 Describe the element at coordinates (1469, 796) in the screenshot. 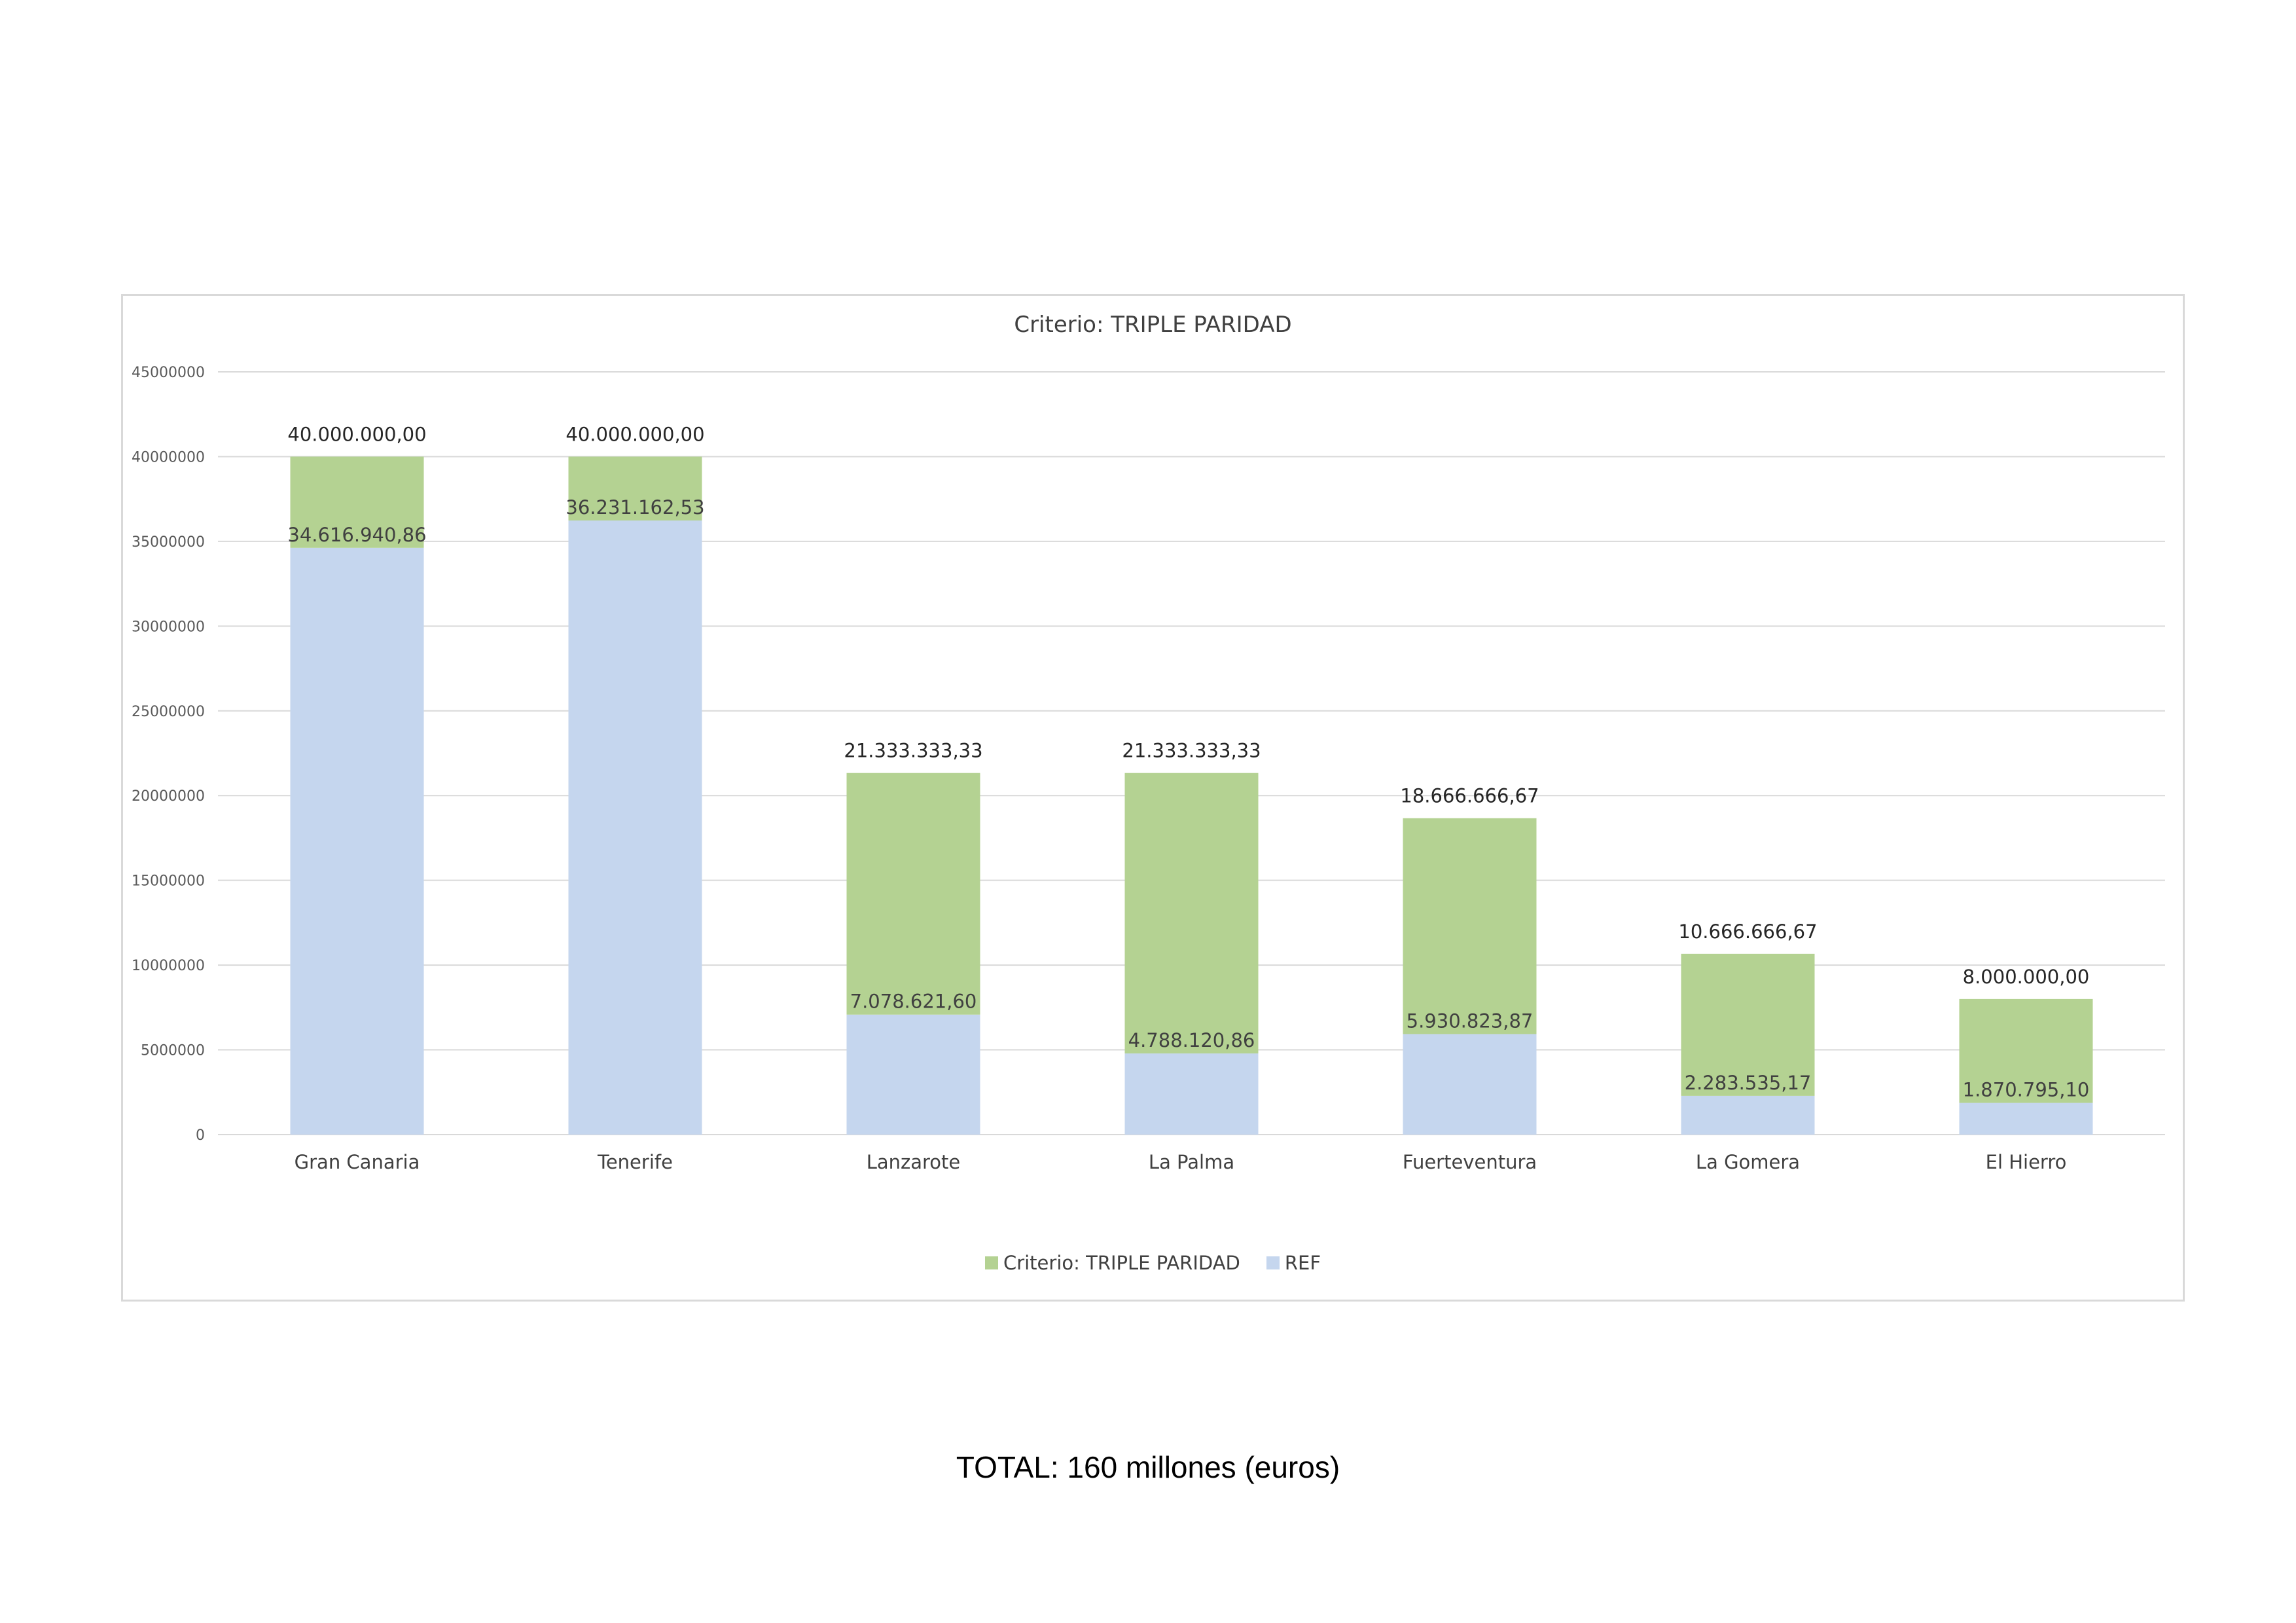

I see `data-label-total: 18.666.666,67` at that location.